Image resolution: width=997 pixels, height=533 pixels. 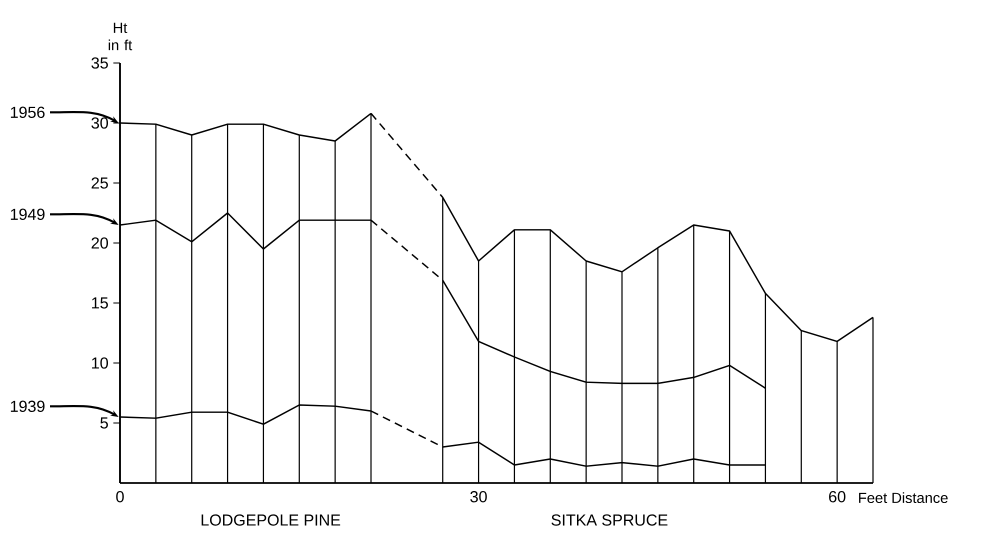 I want to click on y-tick-label: 30, so click(x=99, y=123).